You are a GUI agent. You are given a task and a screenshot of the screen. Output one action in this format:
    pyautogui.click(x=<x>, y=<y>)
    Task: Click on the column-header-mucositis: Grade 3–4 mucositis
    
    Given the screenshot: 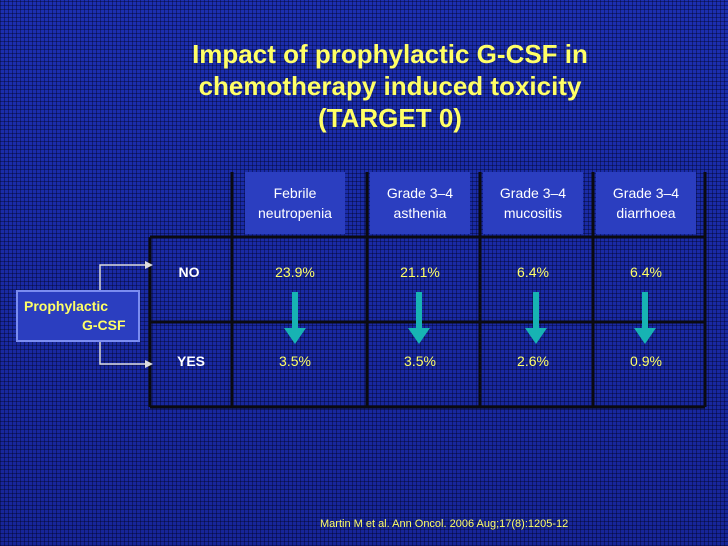 What is the action you would take?
    pyautogui.click(x=533, y=203)
    